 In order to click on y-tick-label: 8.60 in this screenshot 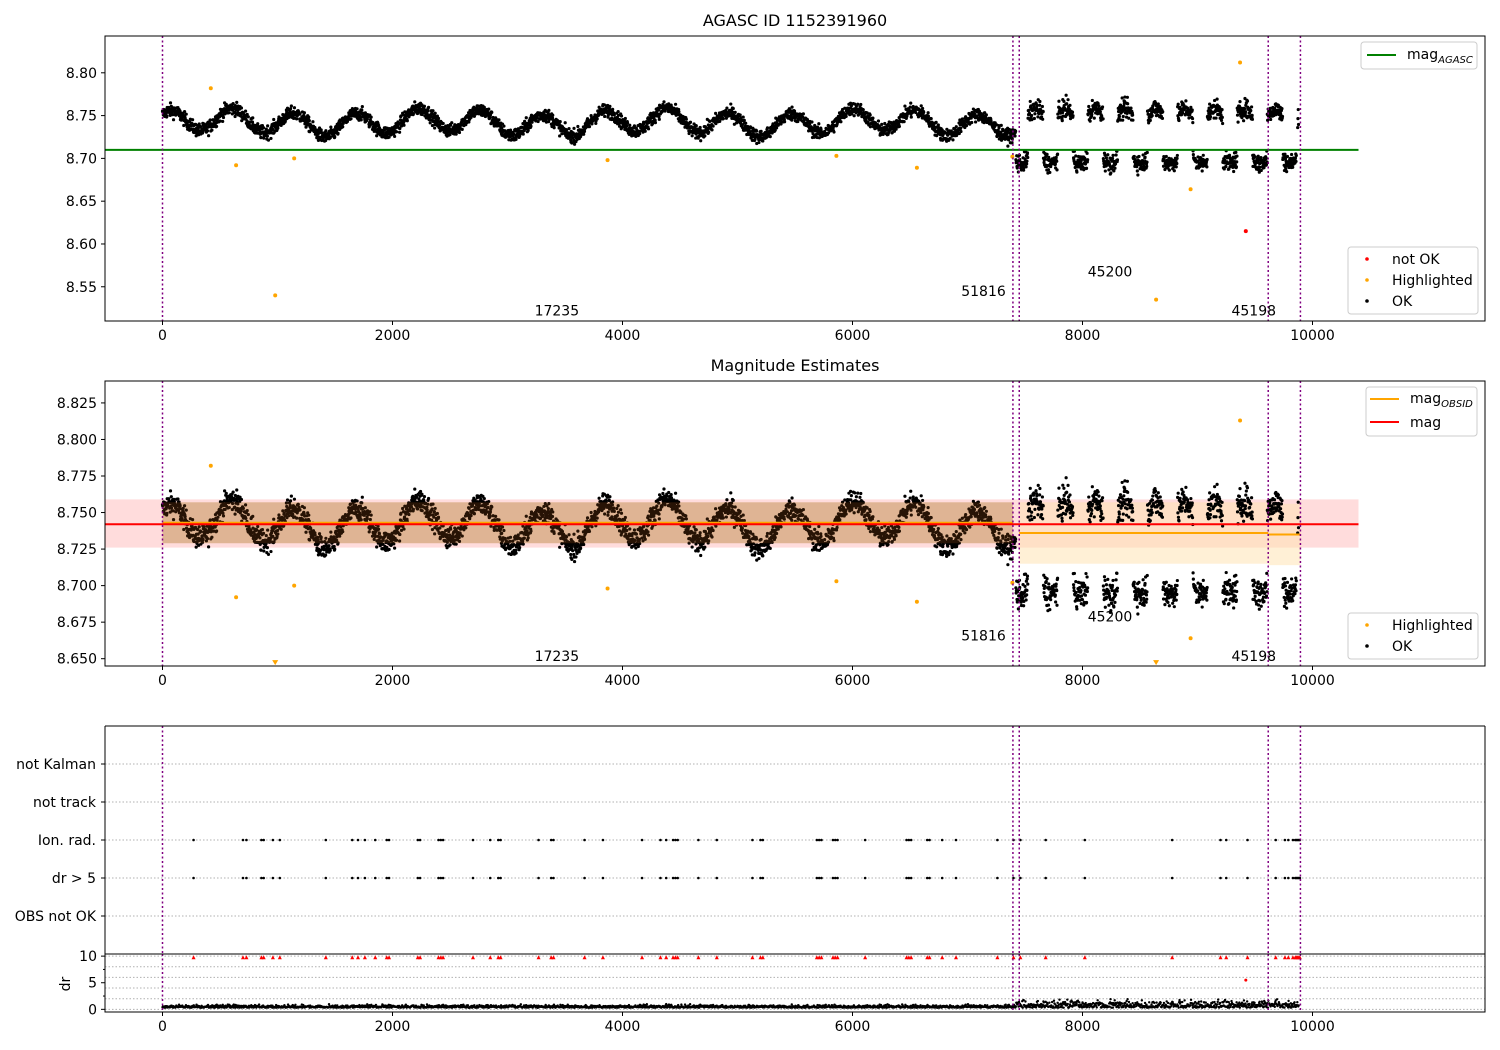, I will do `click(81, 245)`.